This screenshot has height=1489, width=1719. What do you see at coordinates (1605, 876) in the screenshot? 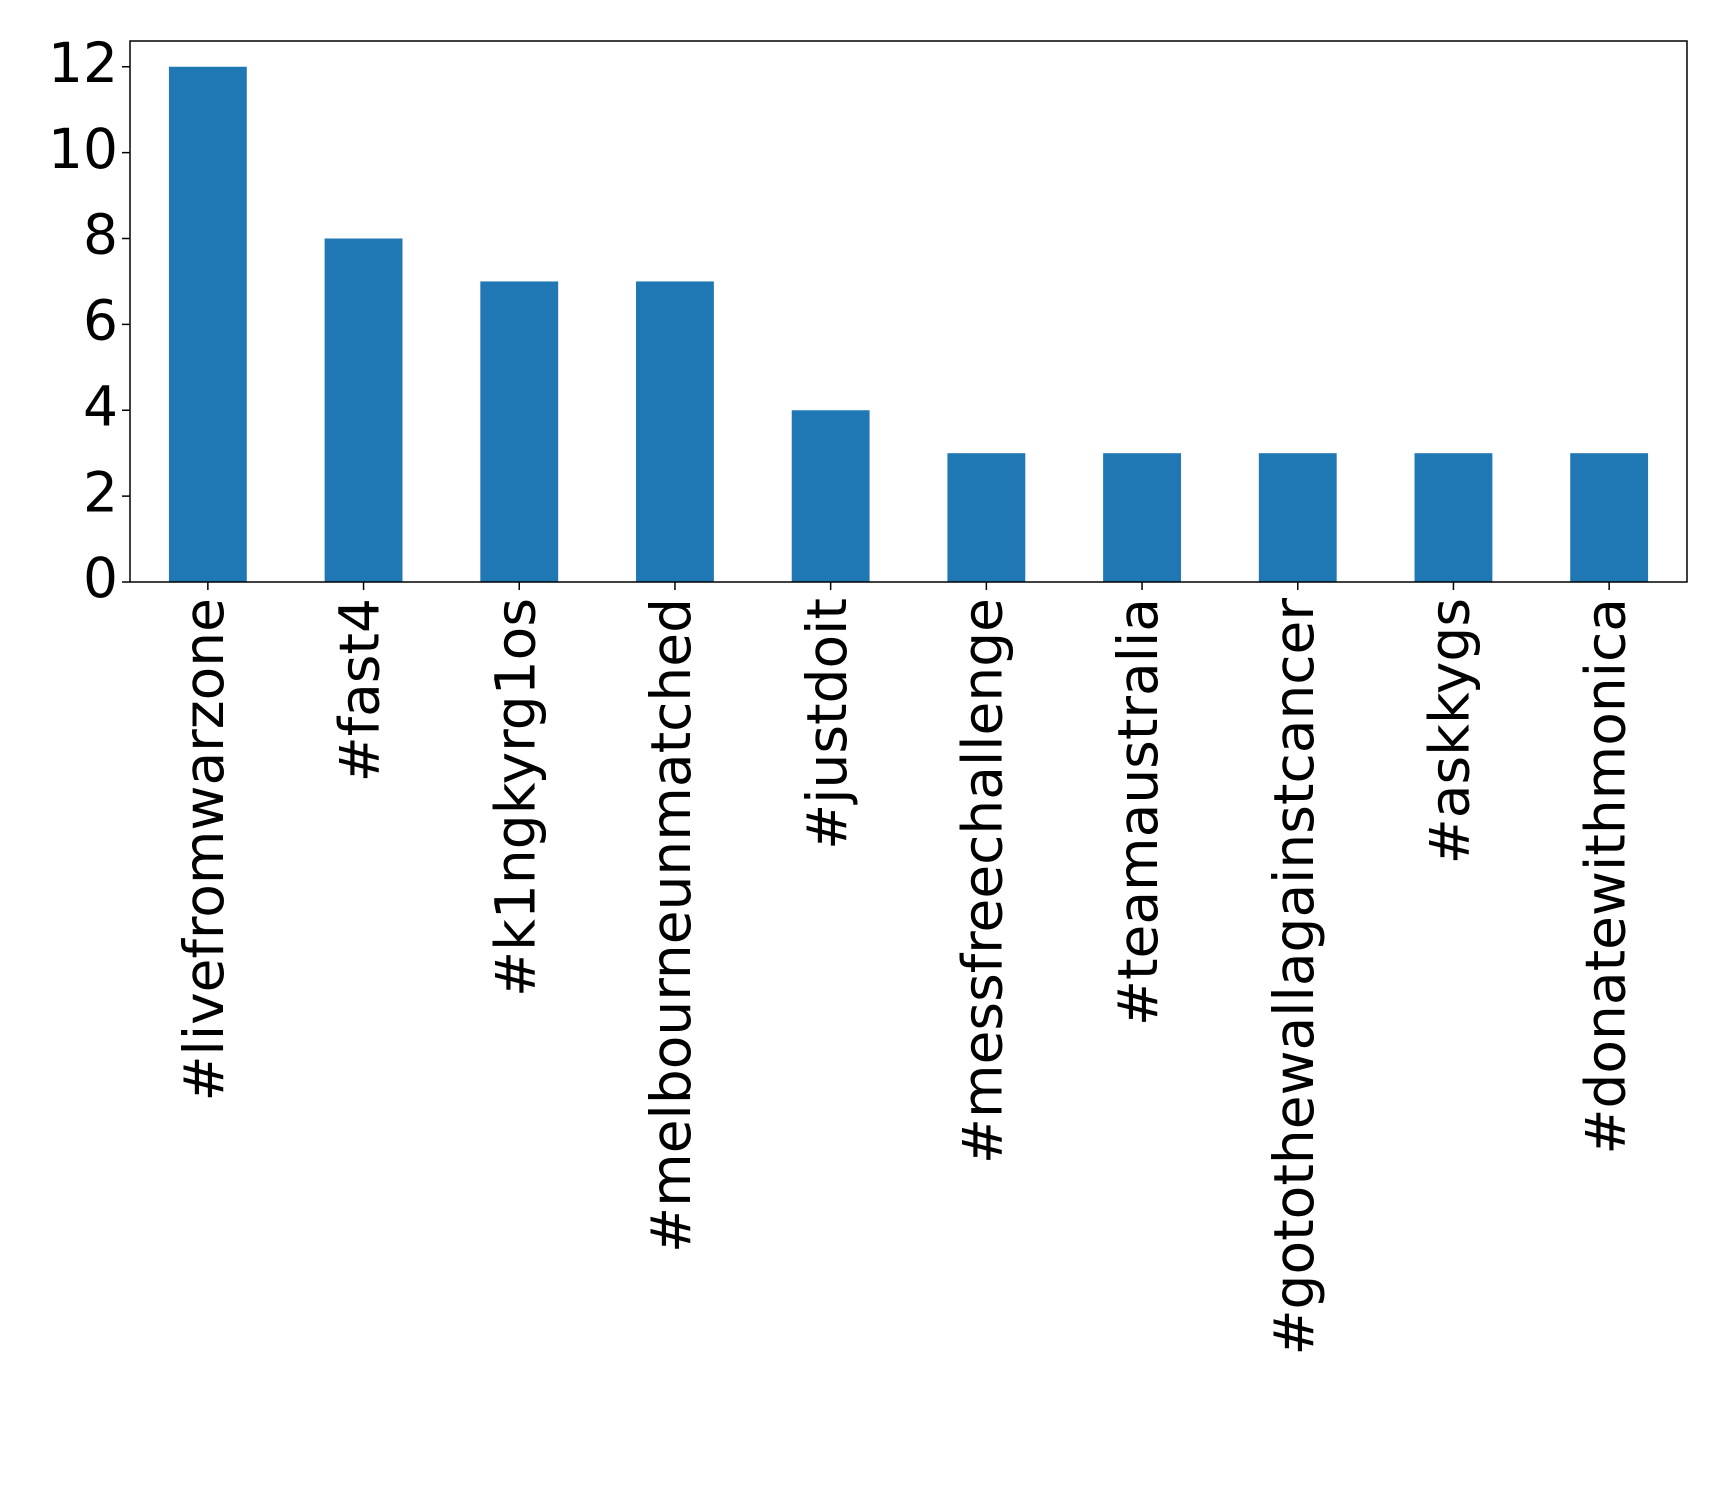
I see `x-tick-label: #donatewithmonica` at bounding box center [1605, 876].